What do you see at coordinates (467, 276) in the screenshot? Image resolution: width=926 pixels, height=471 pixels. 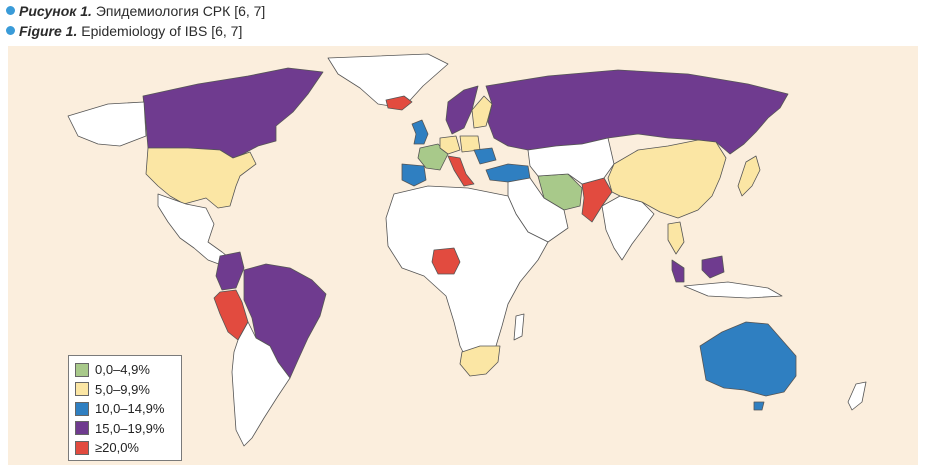 I see `country-africa-north` at bounding box center [467, 276].